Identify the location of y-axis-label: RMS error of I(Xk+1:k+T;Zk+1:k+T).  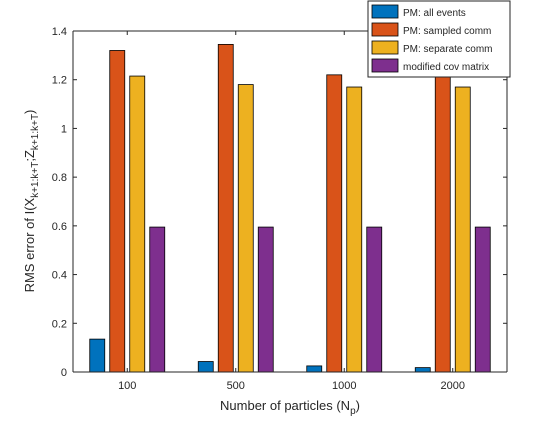
(31, 201).